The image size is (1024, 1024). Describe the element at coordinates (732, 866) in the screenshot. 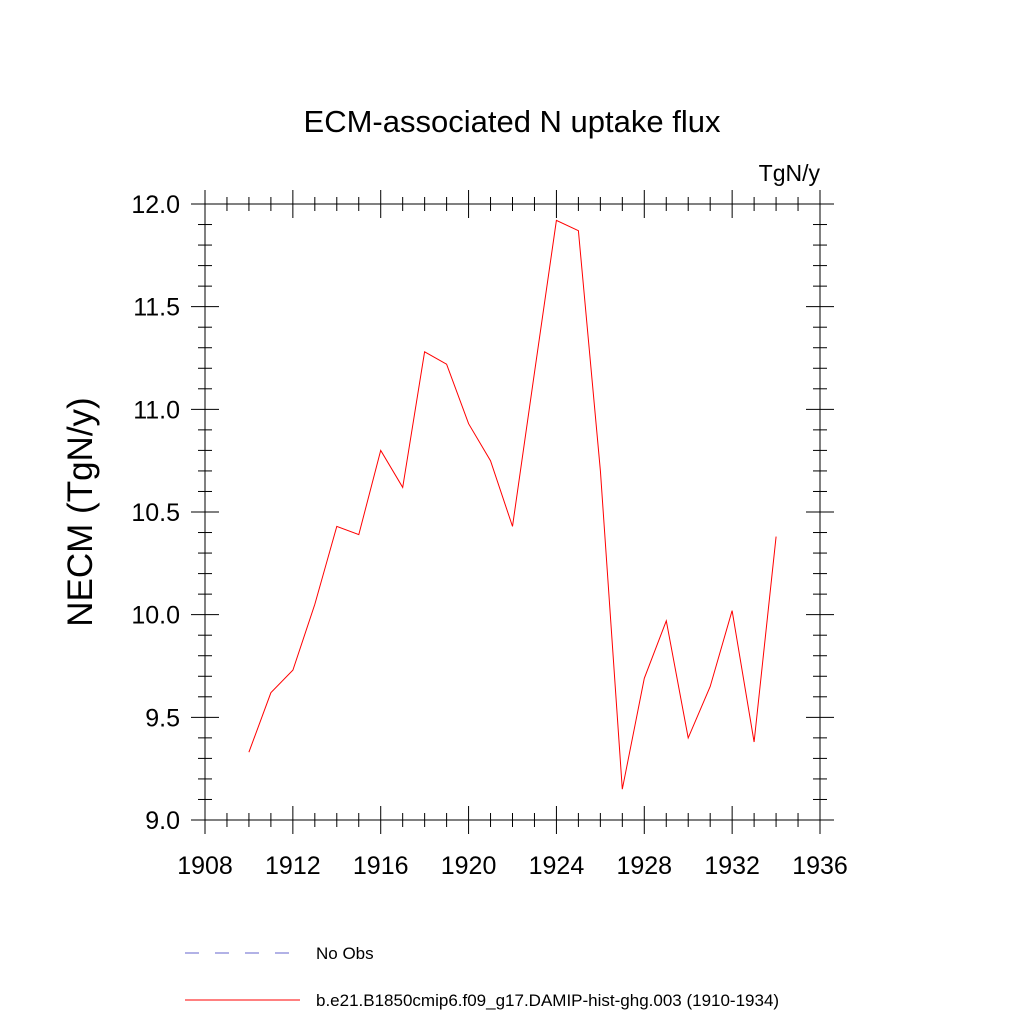

I see `x-tick-label: 1932` at that location.